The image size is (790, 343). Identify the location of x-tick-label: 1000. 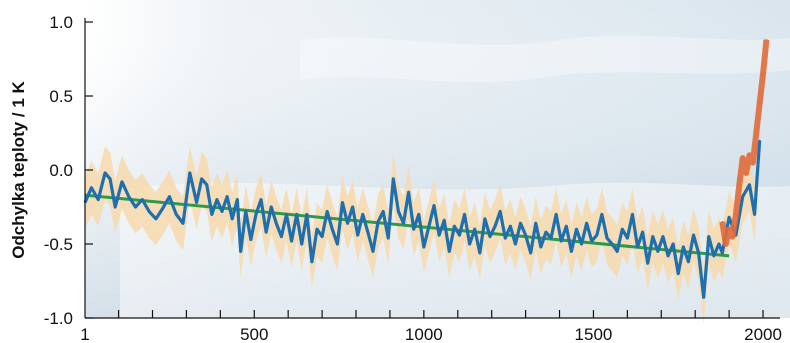
(424, 334).